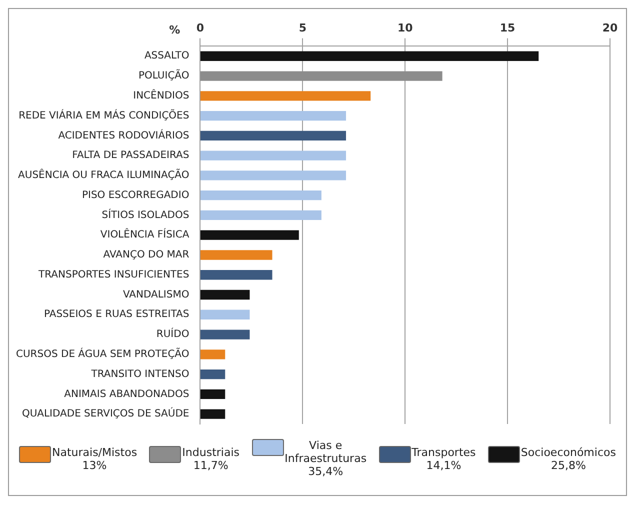 This screenshot has height=506, width=637. I want to click on y-tick-label: POLUIÇÃO, so click(164, 75).